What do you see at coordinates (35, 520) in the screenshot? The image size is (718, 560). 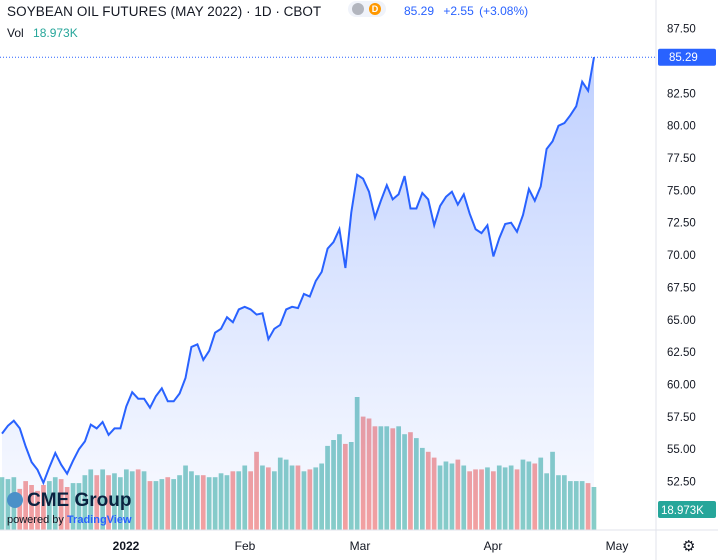 I see `powered-by-text: powered by` at bounding box center [35, 520].